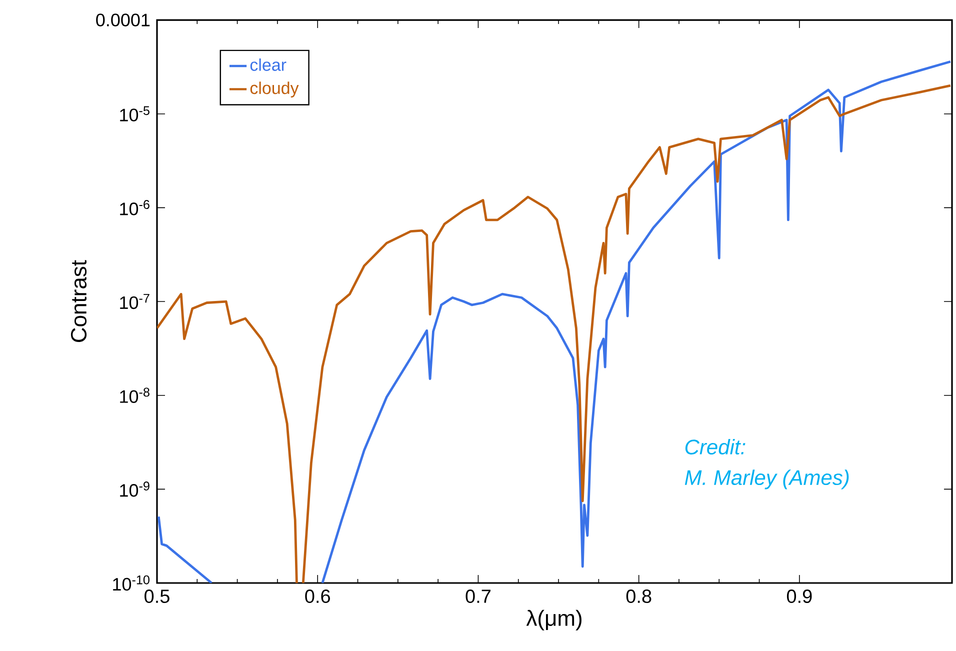  What do you see at coordinates (123, 20) in the screenshot?
I see `y-tick-label: 0.0001` at bounding box center [123, 20].